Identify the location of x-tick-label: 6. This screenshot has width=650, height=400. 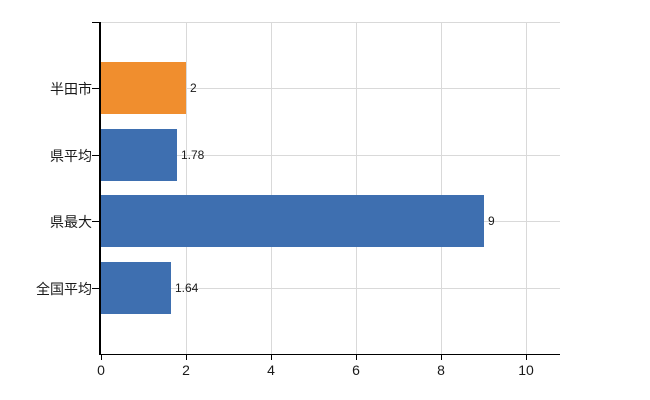
(356, 370).